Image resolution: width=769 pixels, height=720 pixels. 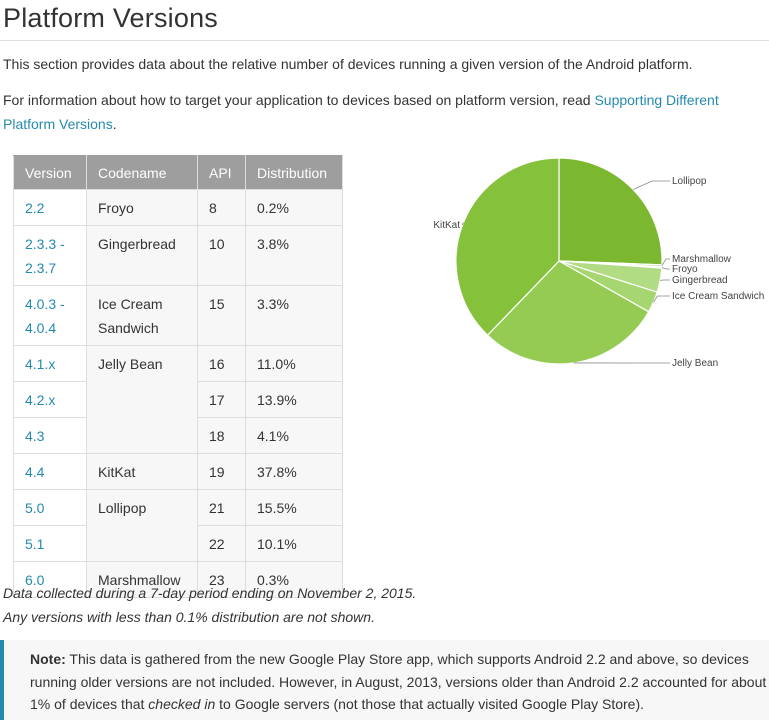 I want to click on table-row: 2.3.3 -2.3.7 Gingerbread 10 3.8%, so click(x=178, y=255).